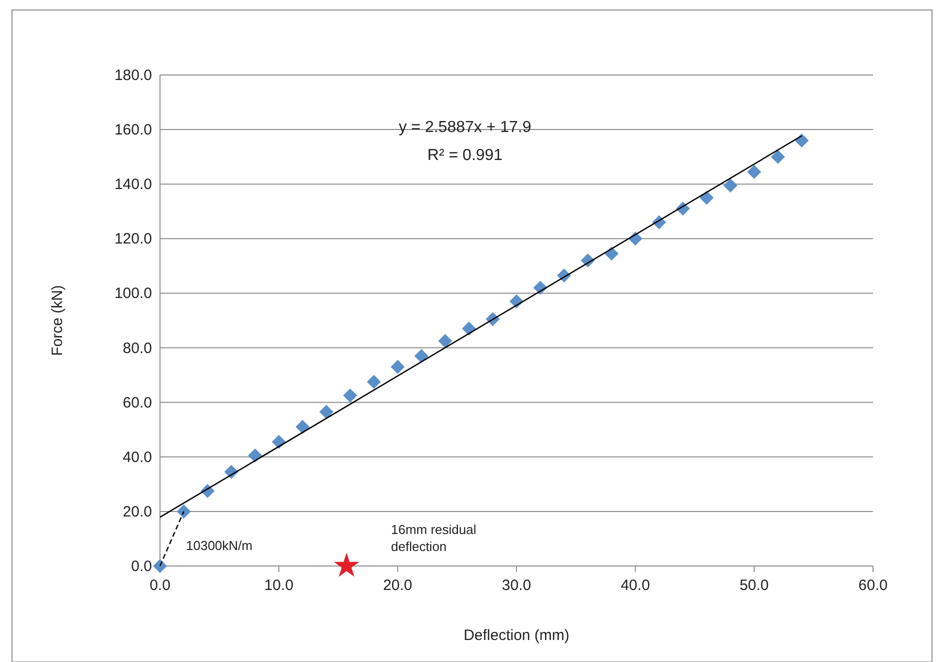  I want to click on x-axis-title: Deflection (mm), so click(517, 635).